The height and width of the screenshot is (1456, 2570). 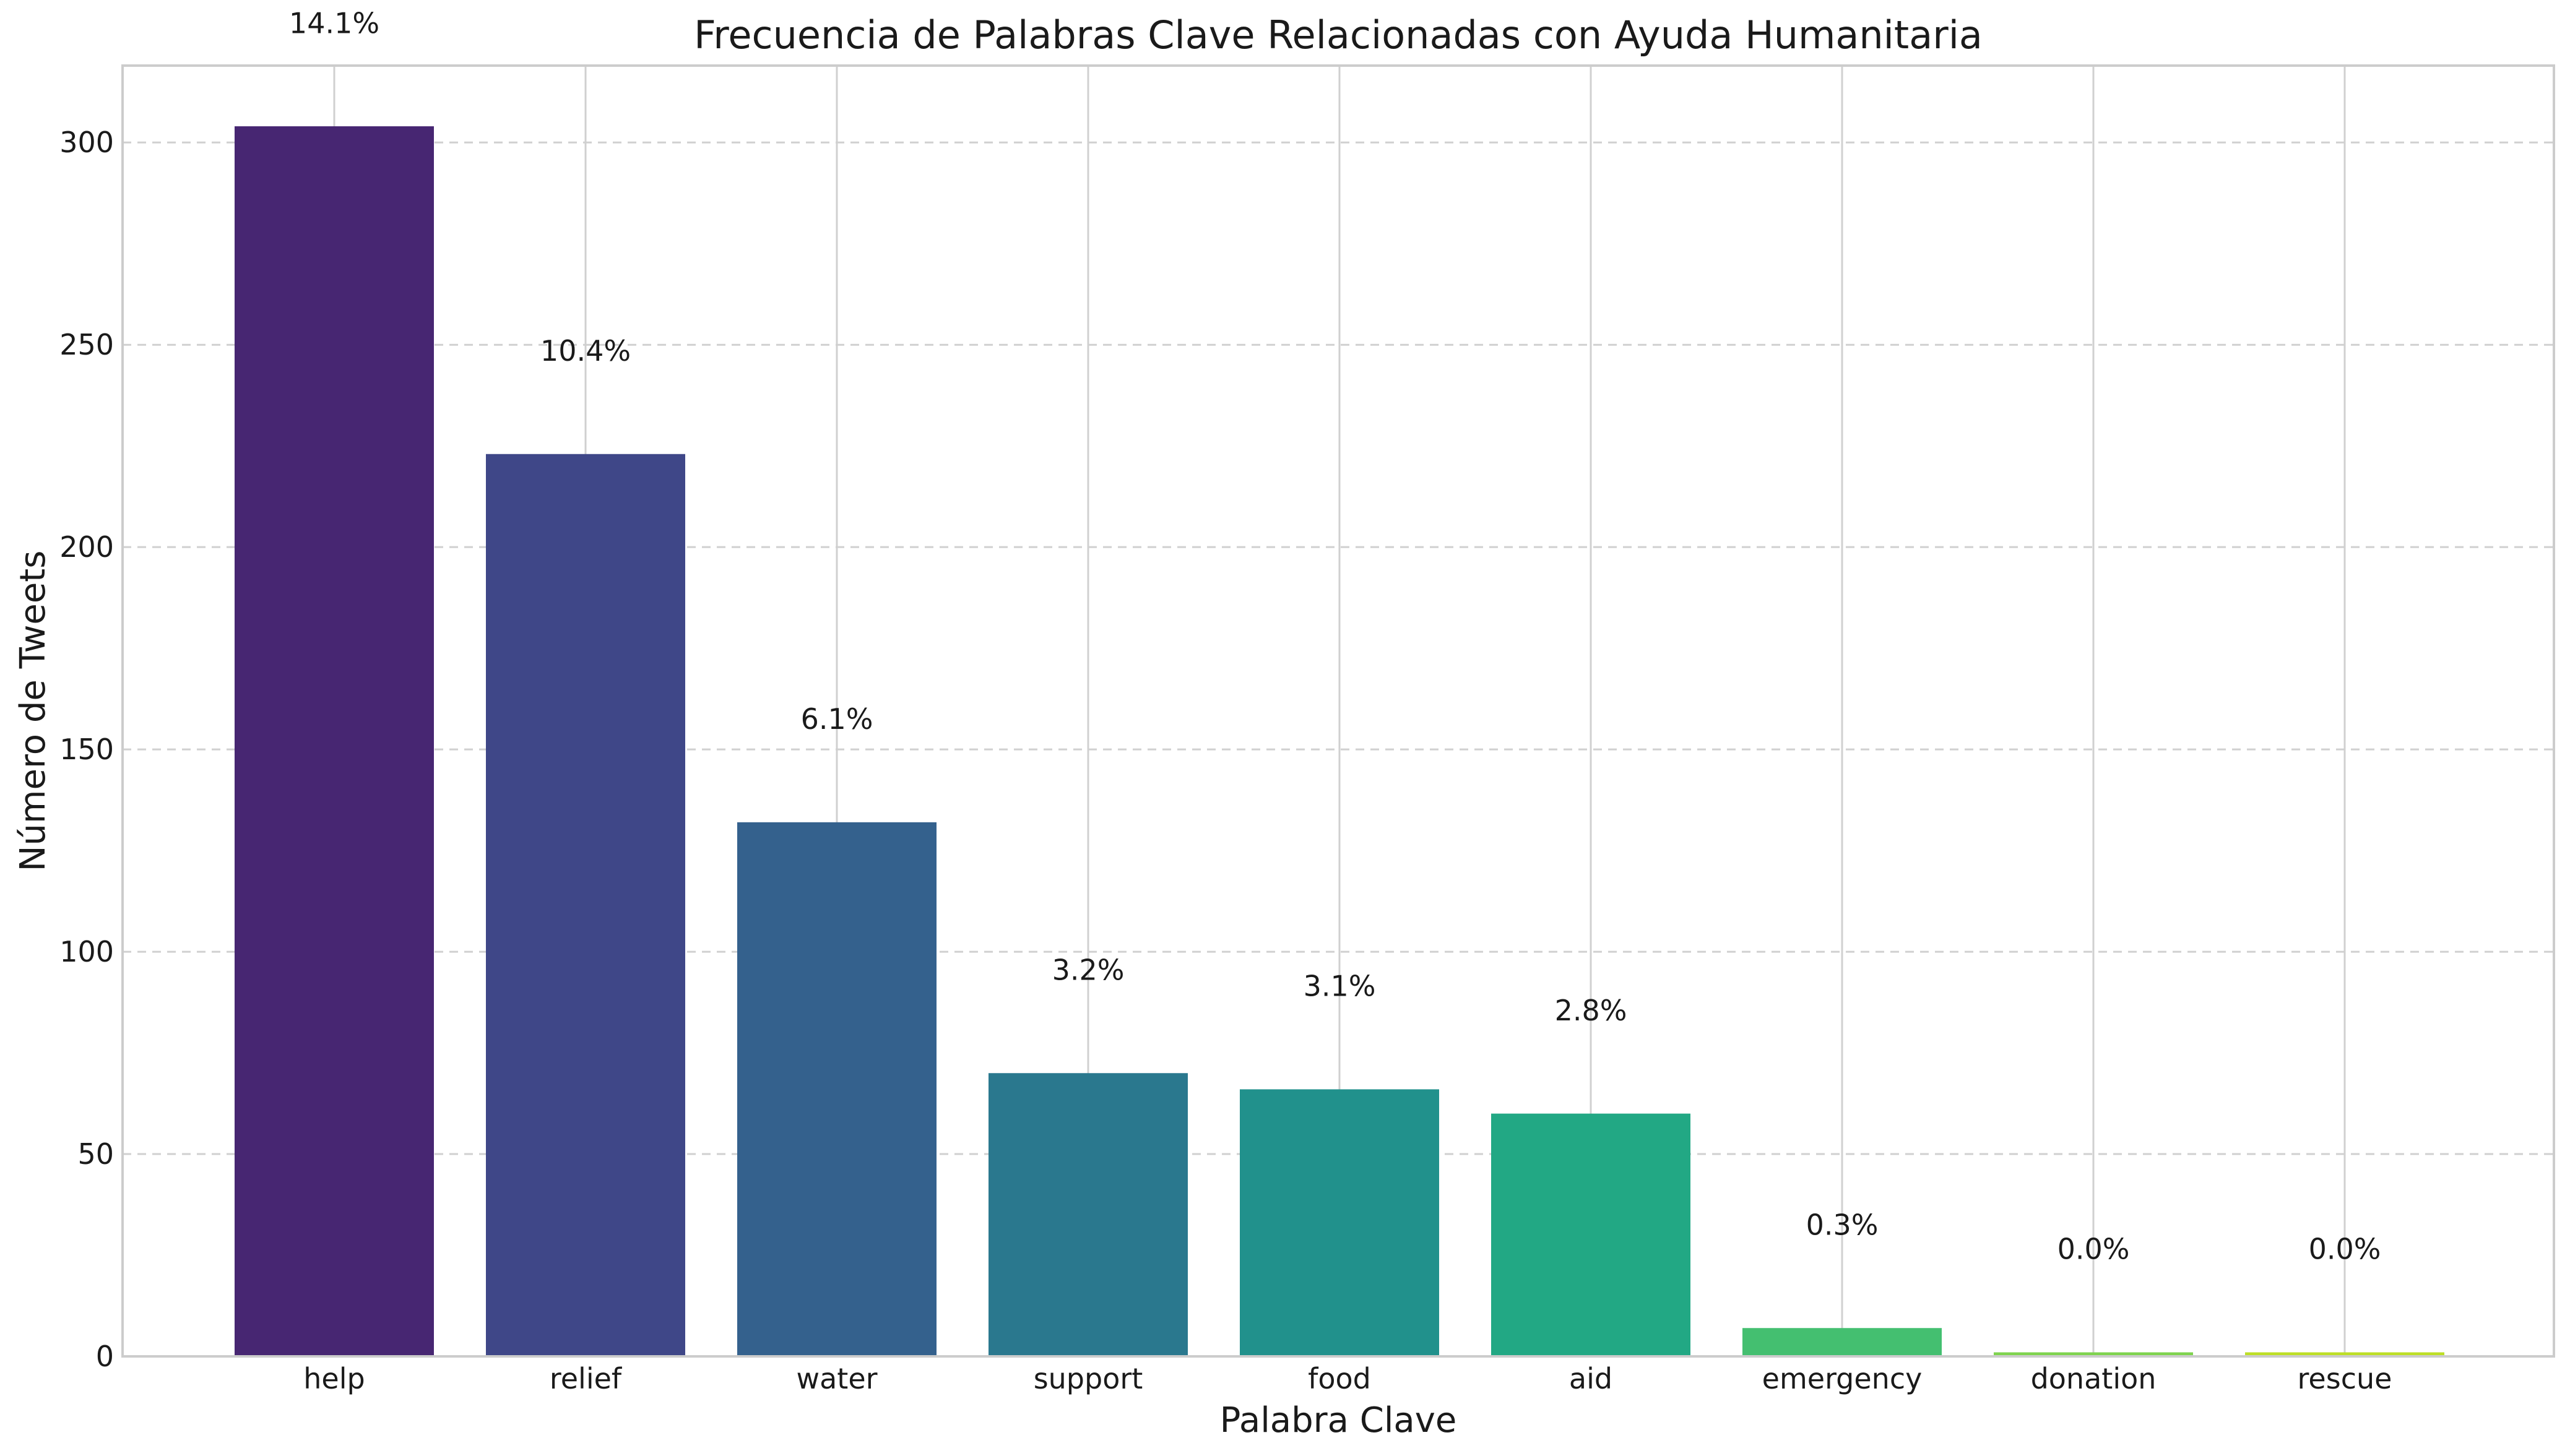 I want to click on x-tick-label: aid, so click(x=1590, y=1378).